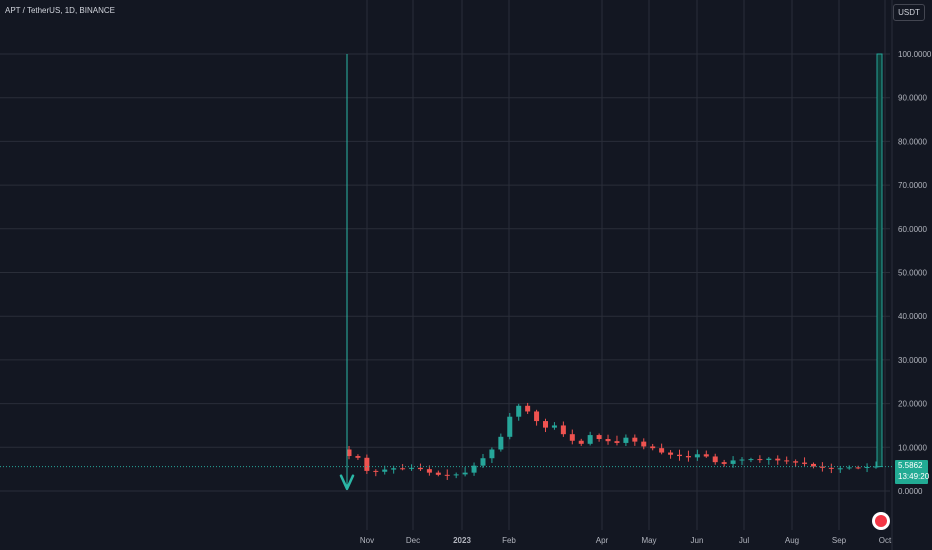  I want to click on bar-countdown: 13:49:20, so click(914, 476).